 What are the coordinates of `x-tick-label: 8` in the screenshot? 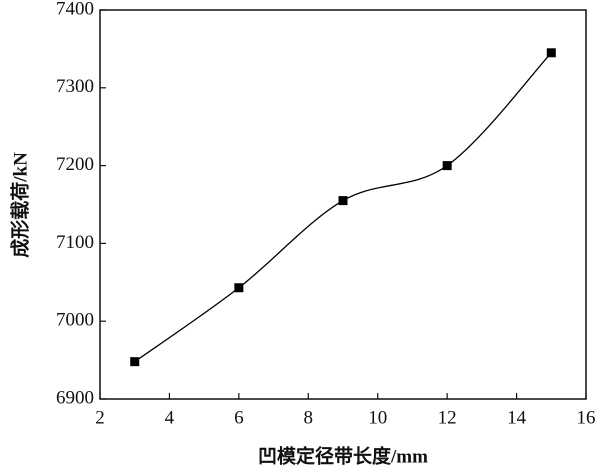 It's located at (309, 417).